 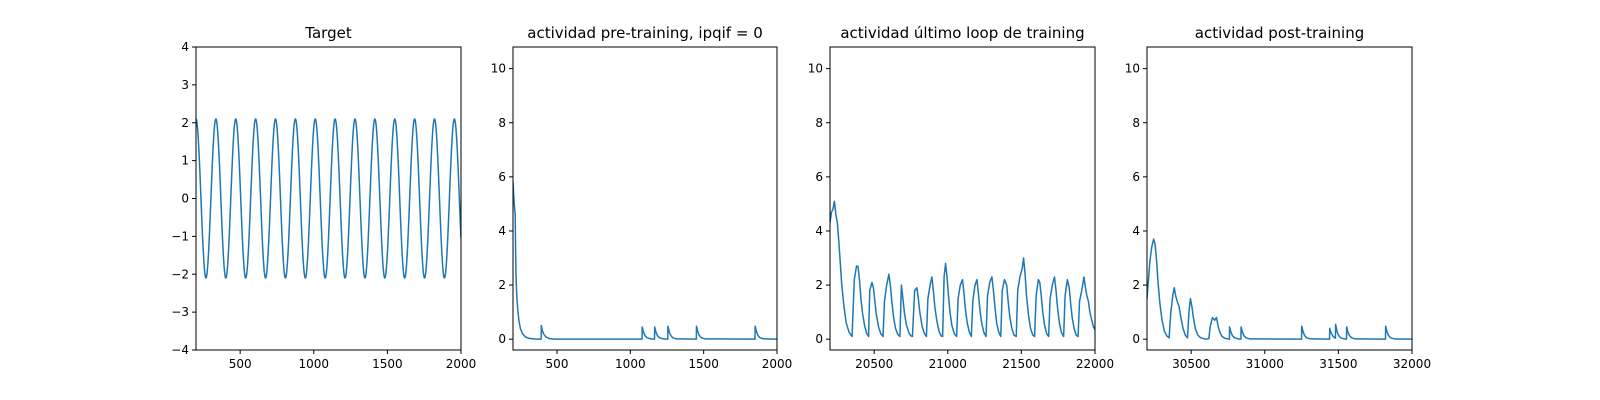 I want to click on x-tick-label: 31500, so click(x=1338, y=364).